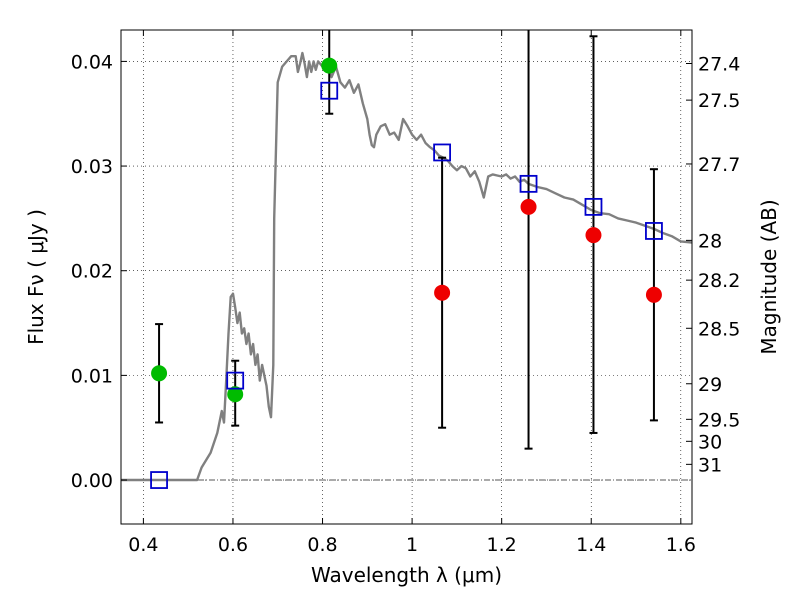 The height and width of the screenshot is (600, 800). What do you see at coordinates (681, 545) in the screenshot?
I see `x-tick-label: 1.6` at bounding box center [681, 545].